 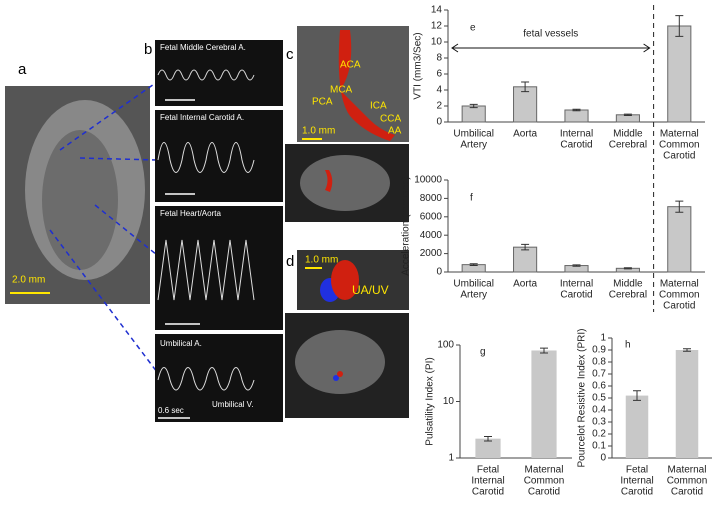 I want to click on connector-lines, so click(x=103, y=227).